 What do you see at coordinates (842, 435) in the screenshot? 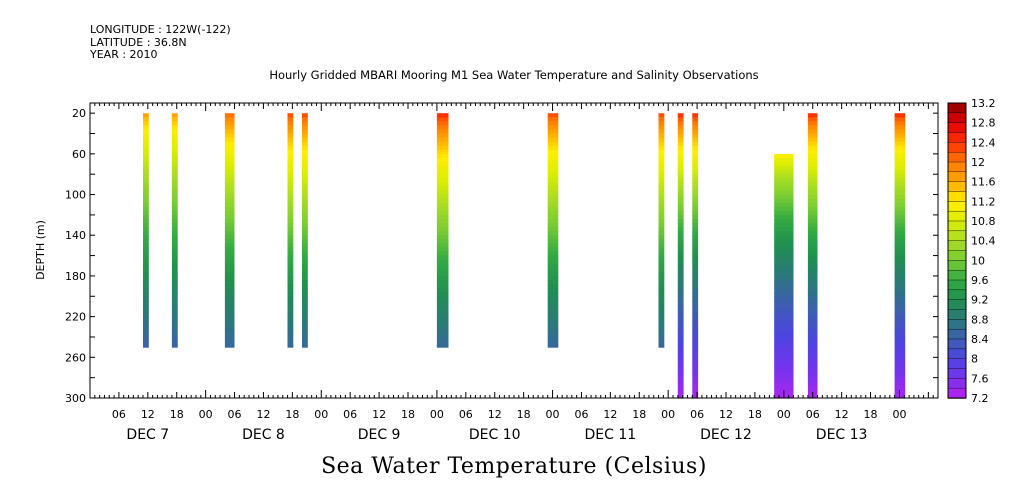
I see `x-day-label: DEC 13` at bounding box center [842, 435].